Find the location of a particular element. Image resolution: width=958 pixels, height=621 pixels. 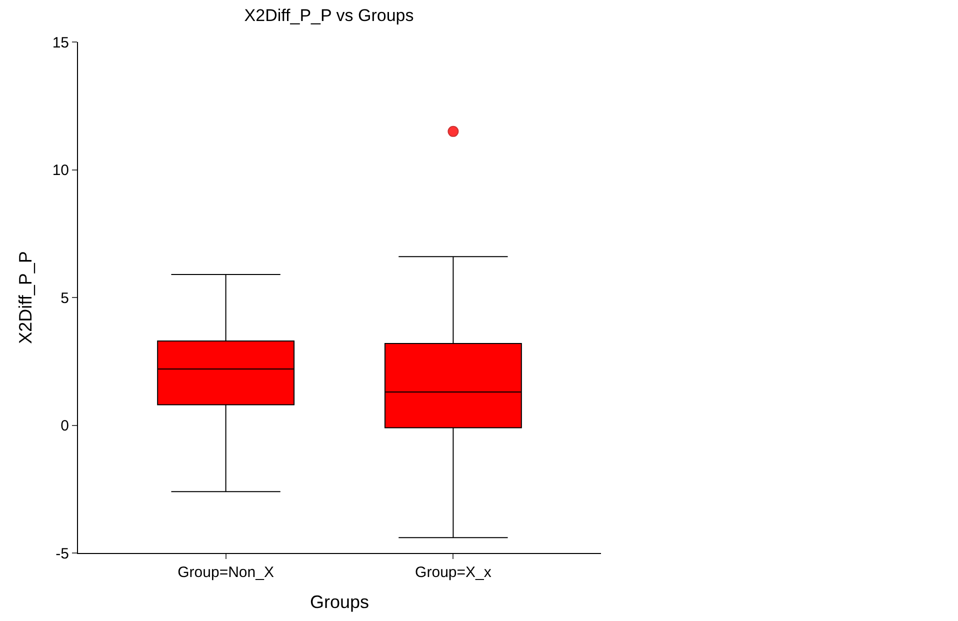

x-tick-label: Group=X_x is located at coordinates (453, 572).